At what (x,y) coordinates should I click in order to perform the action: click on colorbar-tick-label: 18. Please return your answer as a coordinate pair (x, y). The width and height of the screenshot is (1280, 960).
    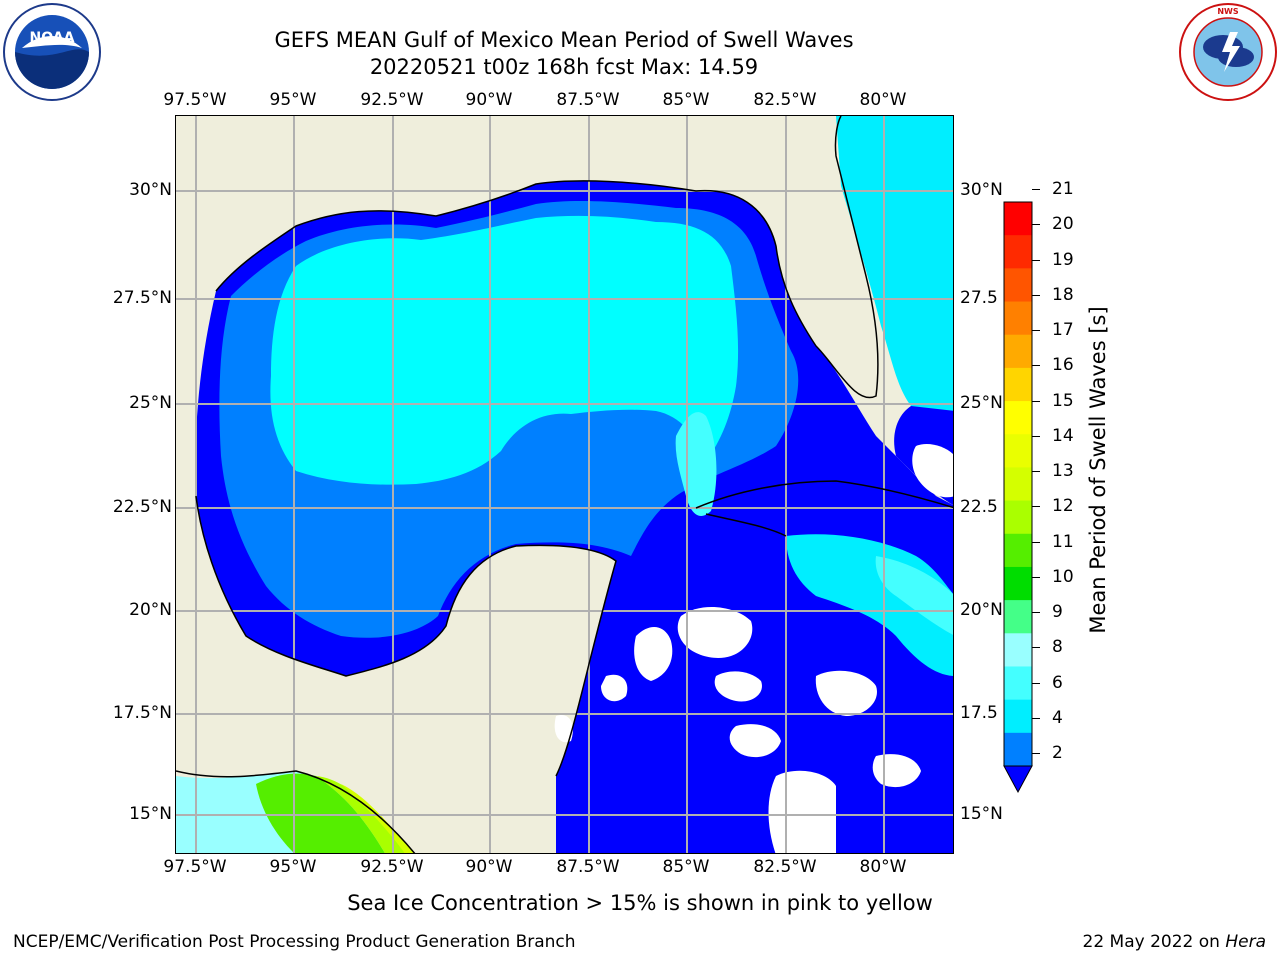
    Looking at the image, I should click on (1063, 294).